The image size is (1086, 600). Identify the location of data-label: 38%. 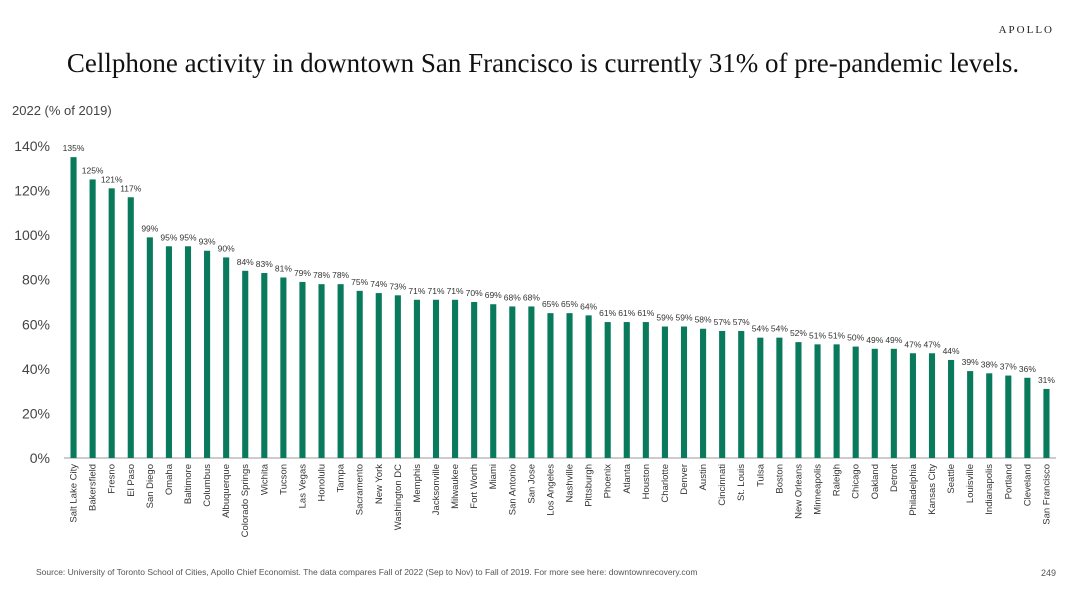
(989, 364).